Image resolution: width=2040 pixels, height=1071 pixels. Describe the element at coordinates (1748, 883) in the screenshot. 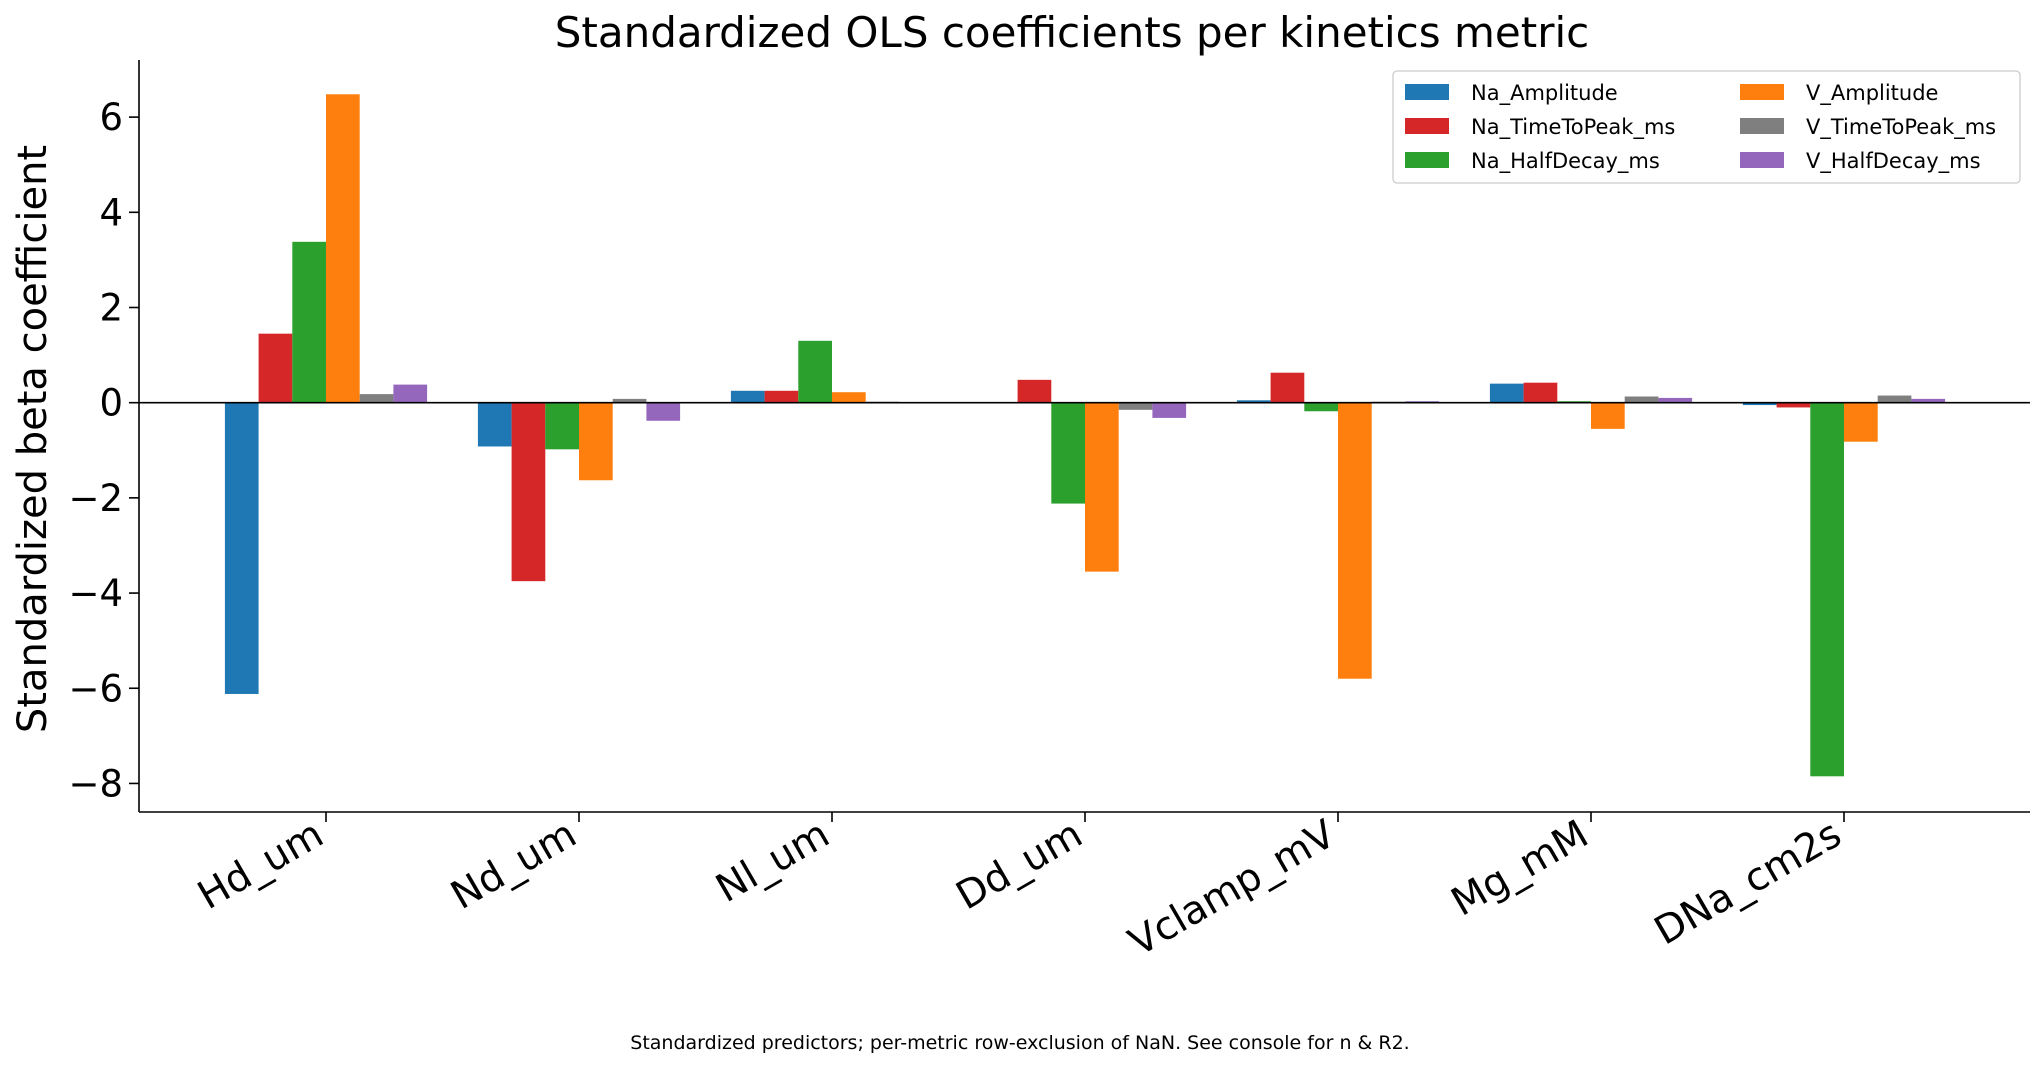

I see `x-tick-label: DNa_cm2s` at that location.